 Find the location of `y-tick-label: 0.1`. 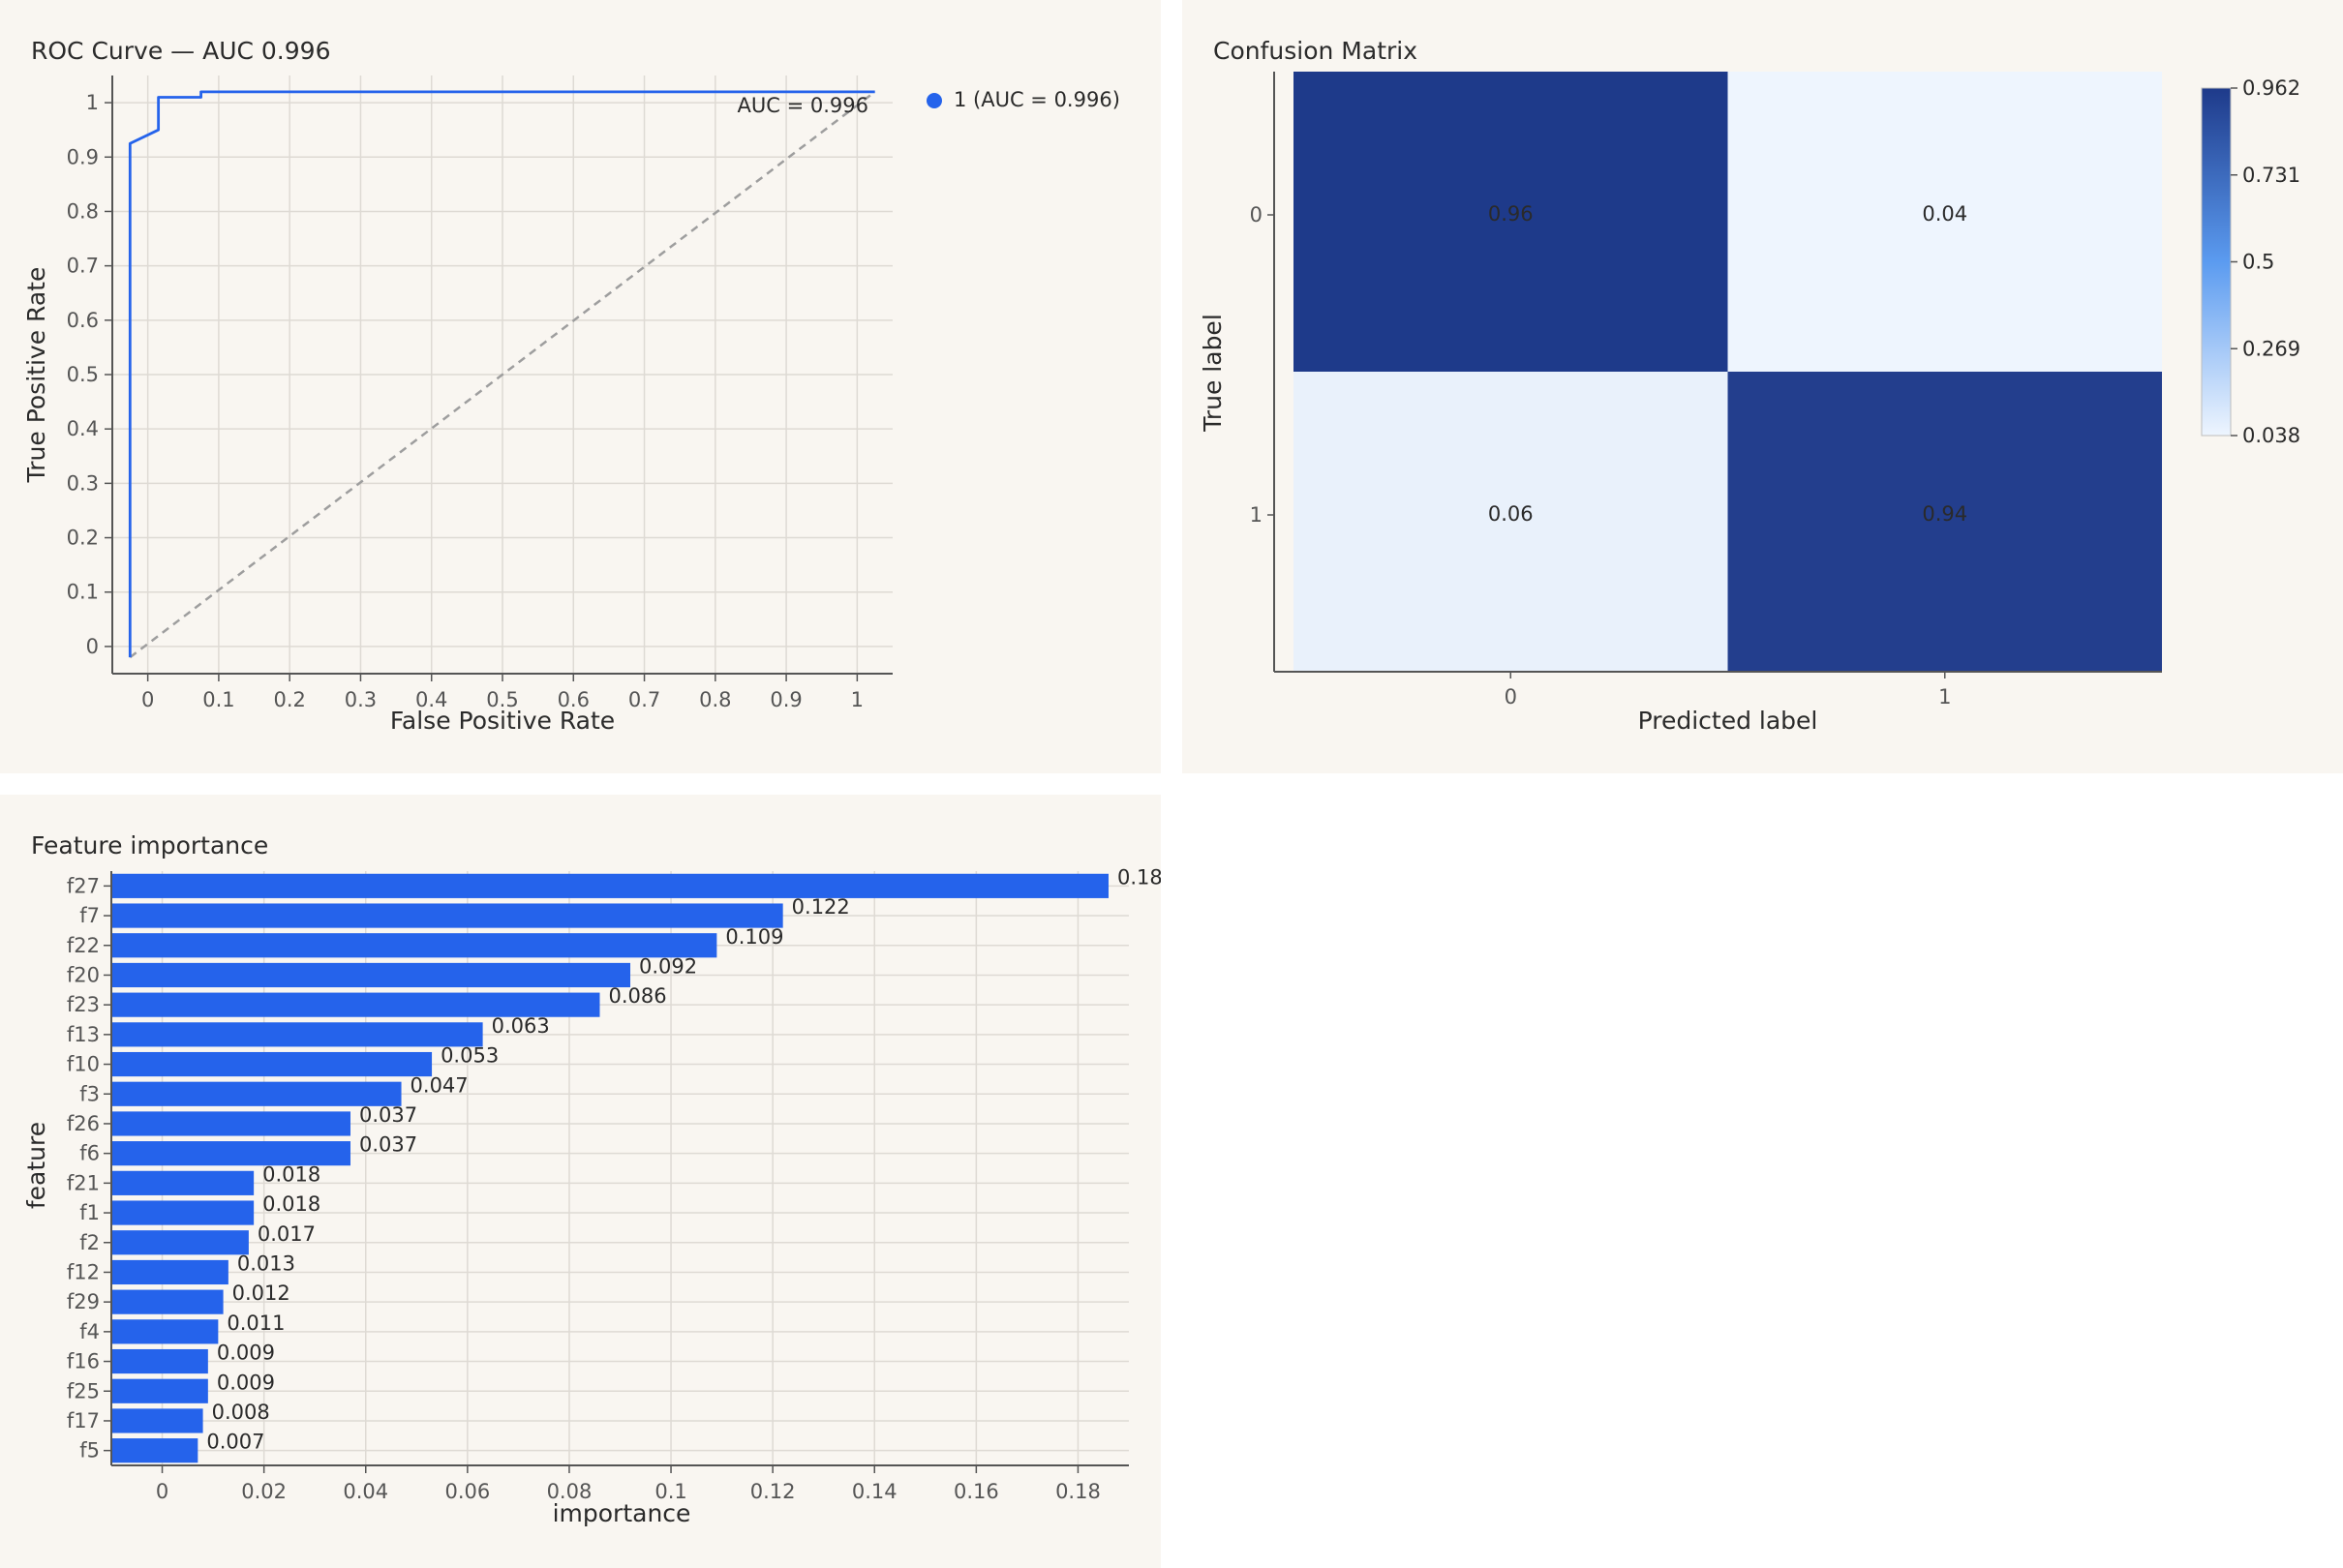

y-tick-label: 0.1 is located at coordinates (83, 592).